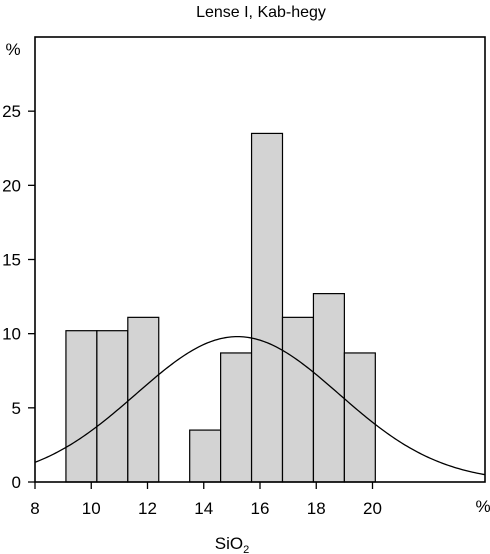  I want to click on x-axis-label: SiO2, so click(232, 544).